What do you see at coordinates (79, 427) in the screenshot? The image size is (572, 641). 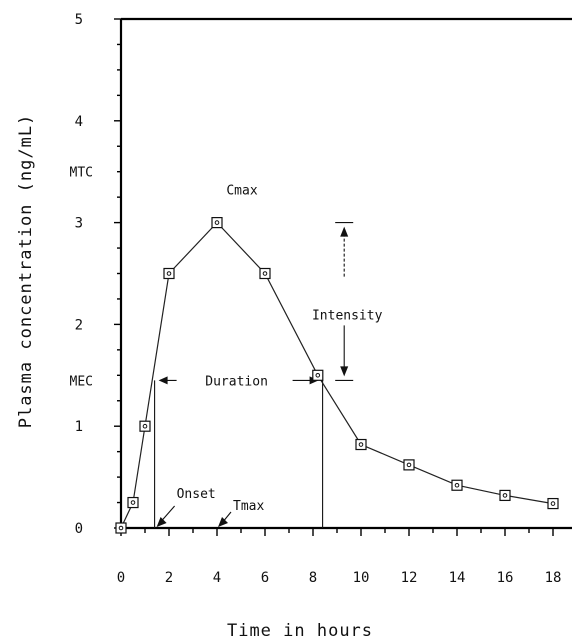 I see `y-tick-label: 1` at bounding box center [79, 427].